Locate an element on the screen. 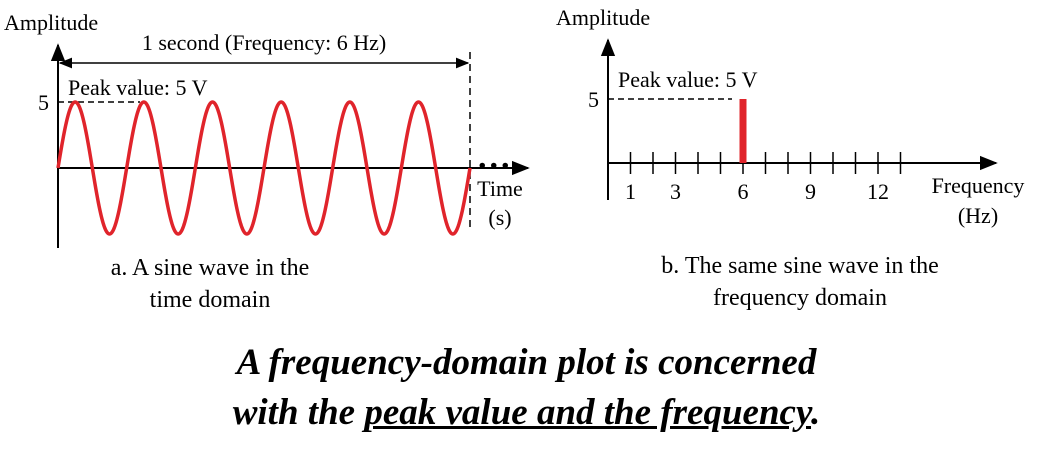 Image resolution: width=1053 pixels, height=453 pixels. time-caption-line-1: a. A sine wave in the is located at coordinates (210, 268).